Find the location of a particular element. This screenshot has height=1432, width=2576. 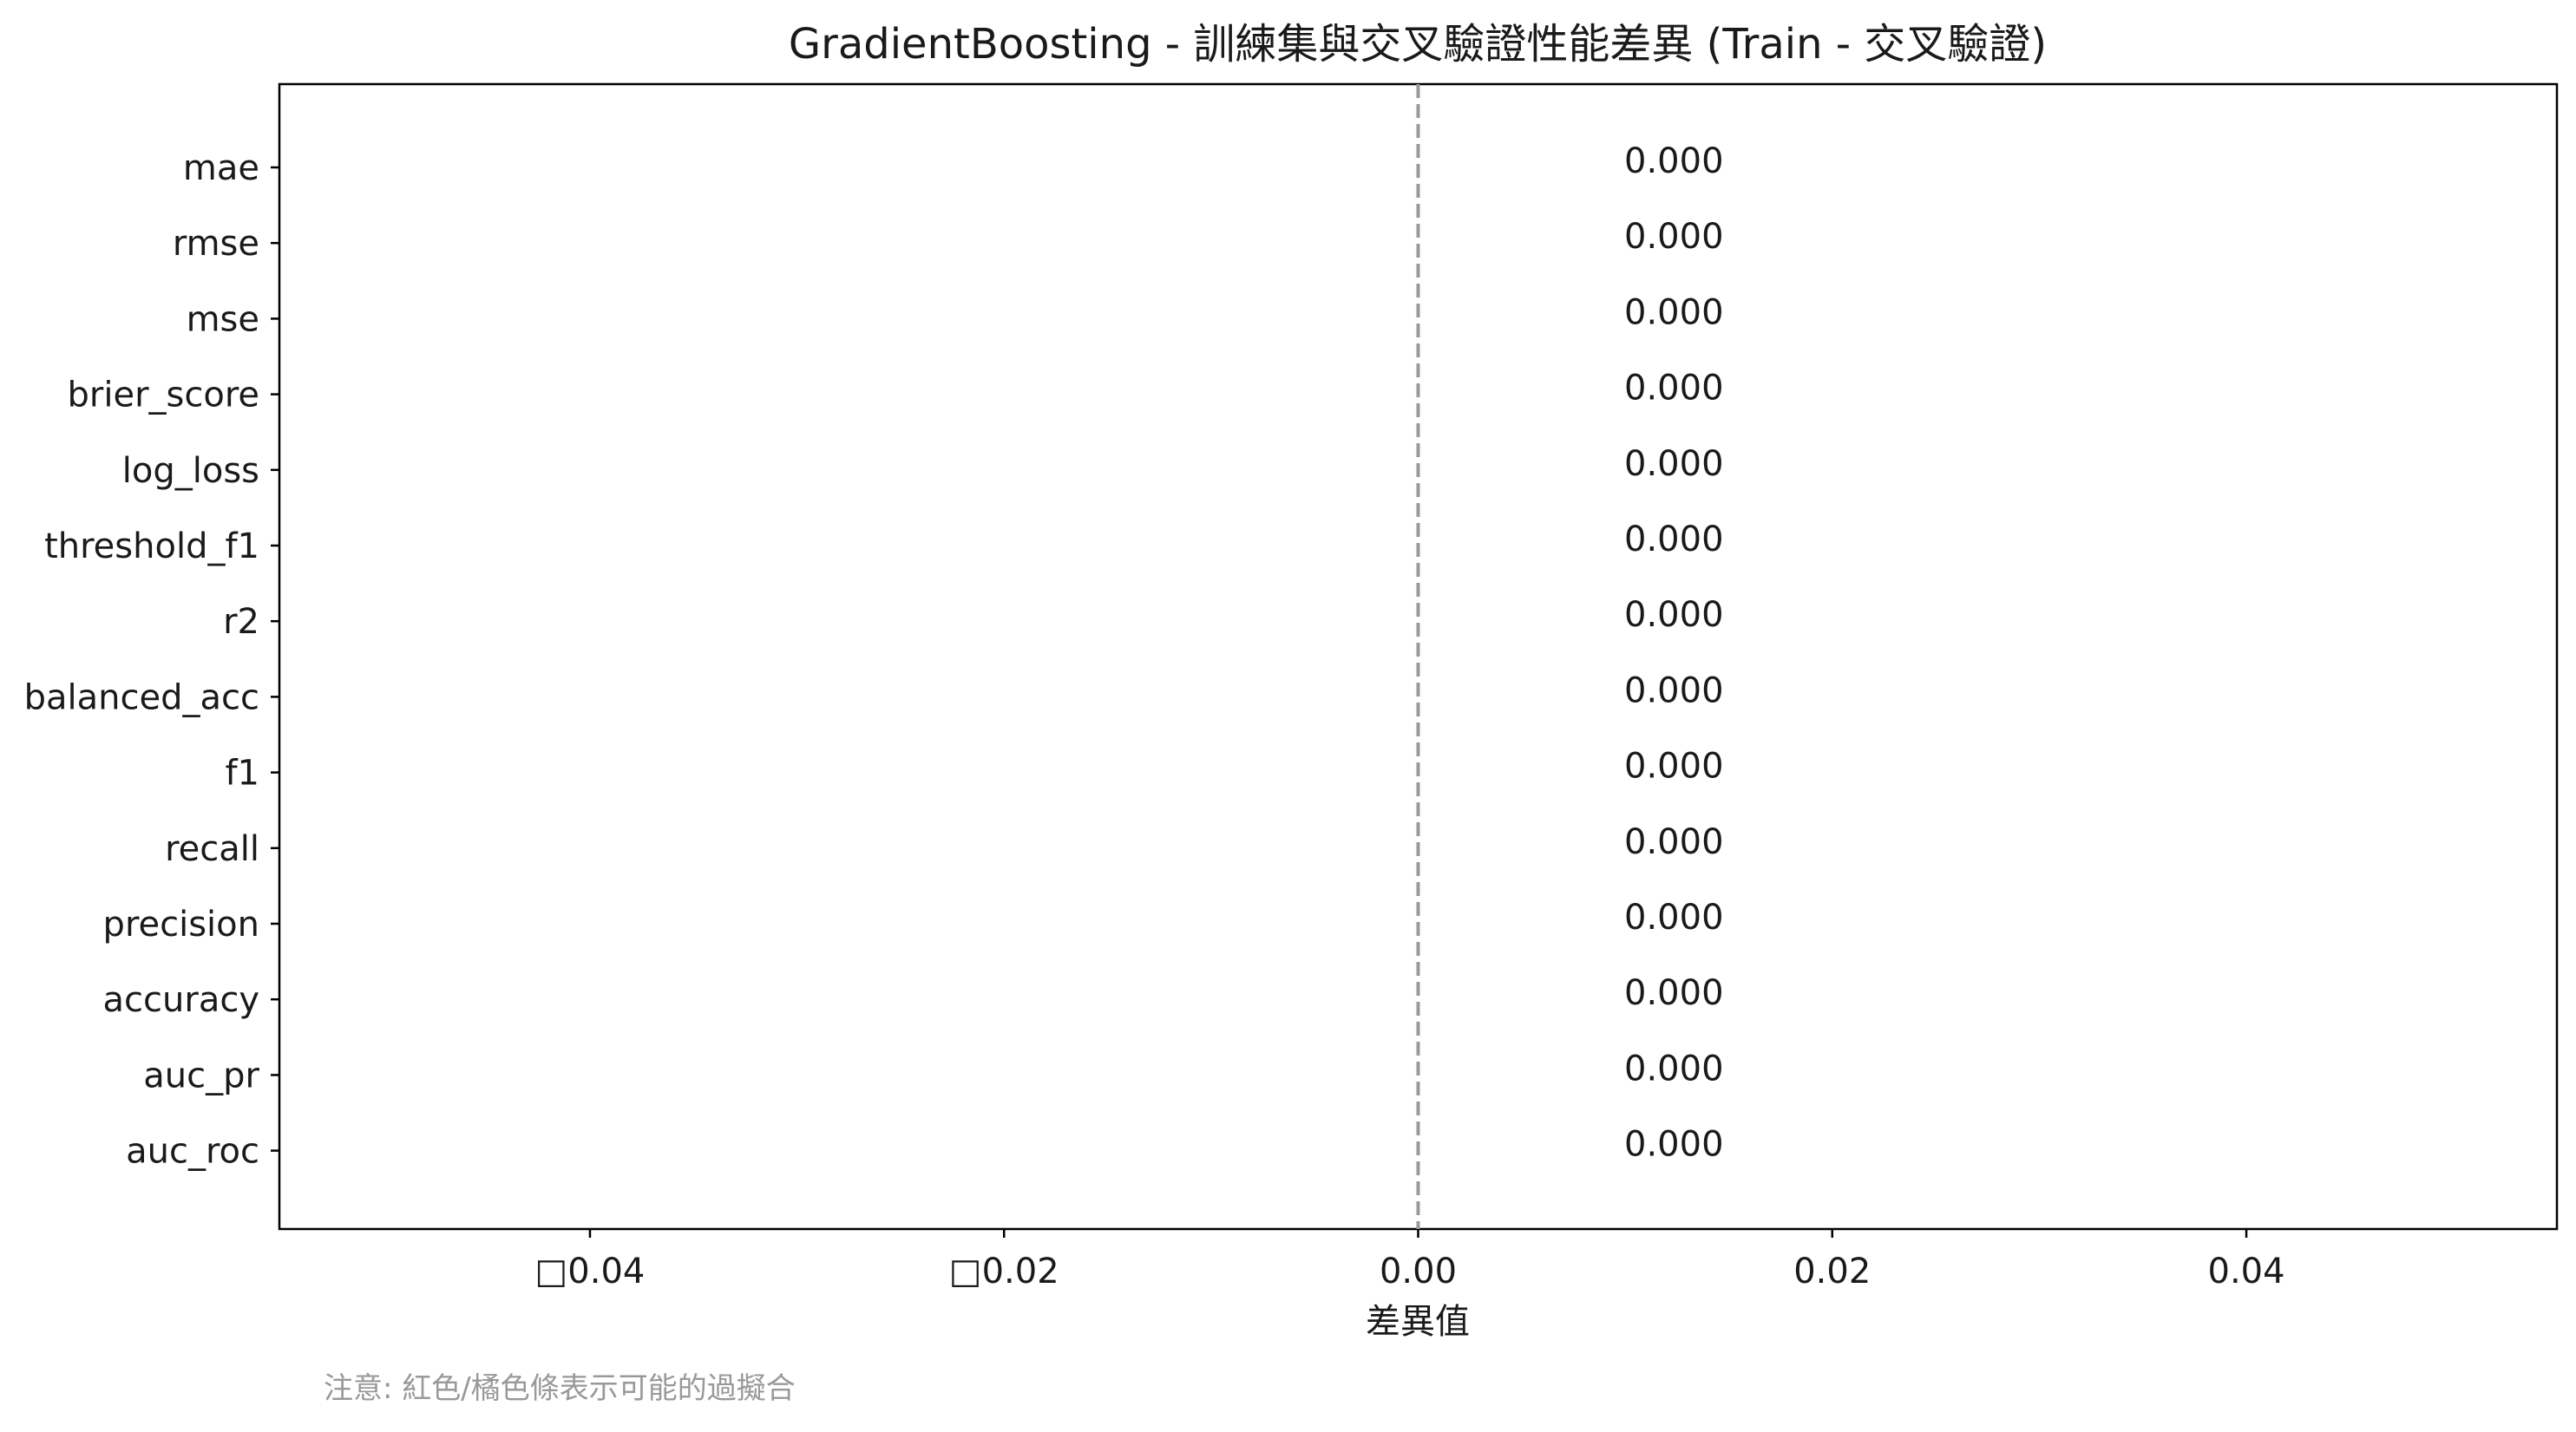

y-tick-label-recall: recall is located at coordinates (212, 849).